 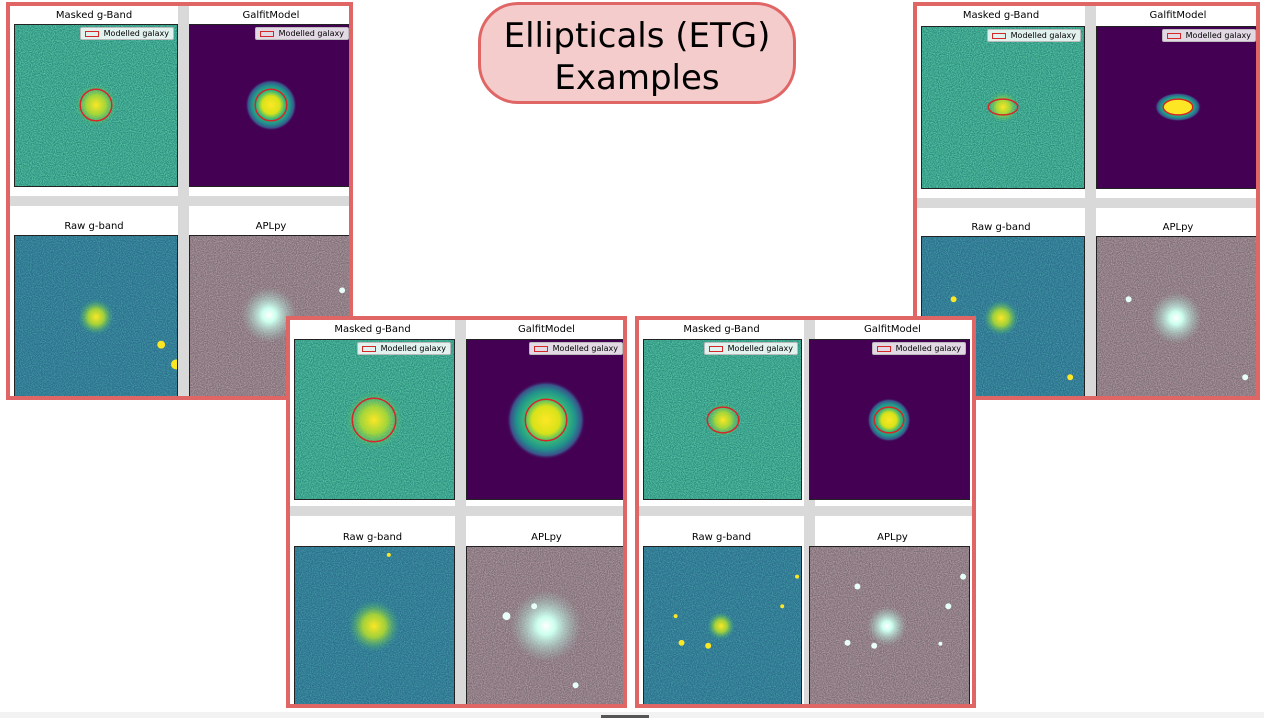 What do you see at coordinates (637, 78) in the screenshot?
I see `slide-title-line2: Examples` at bounding box center [637, 78].